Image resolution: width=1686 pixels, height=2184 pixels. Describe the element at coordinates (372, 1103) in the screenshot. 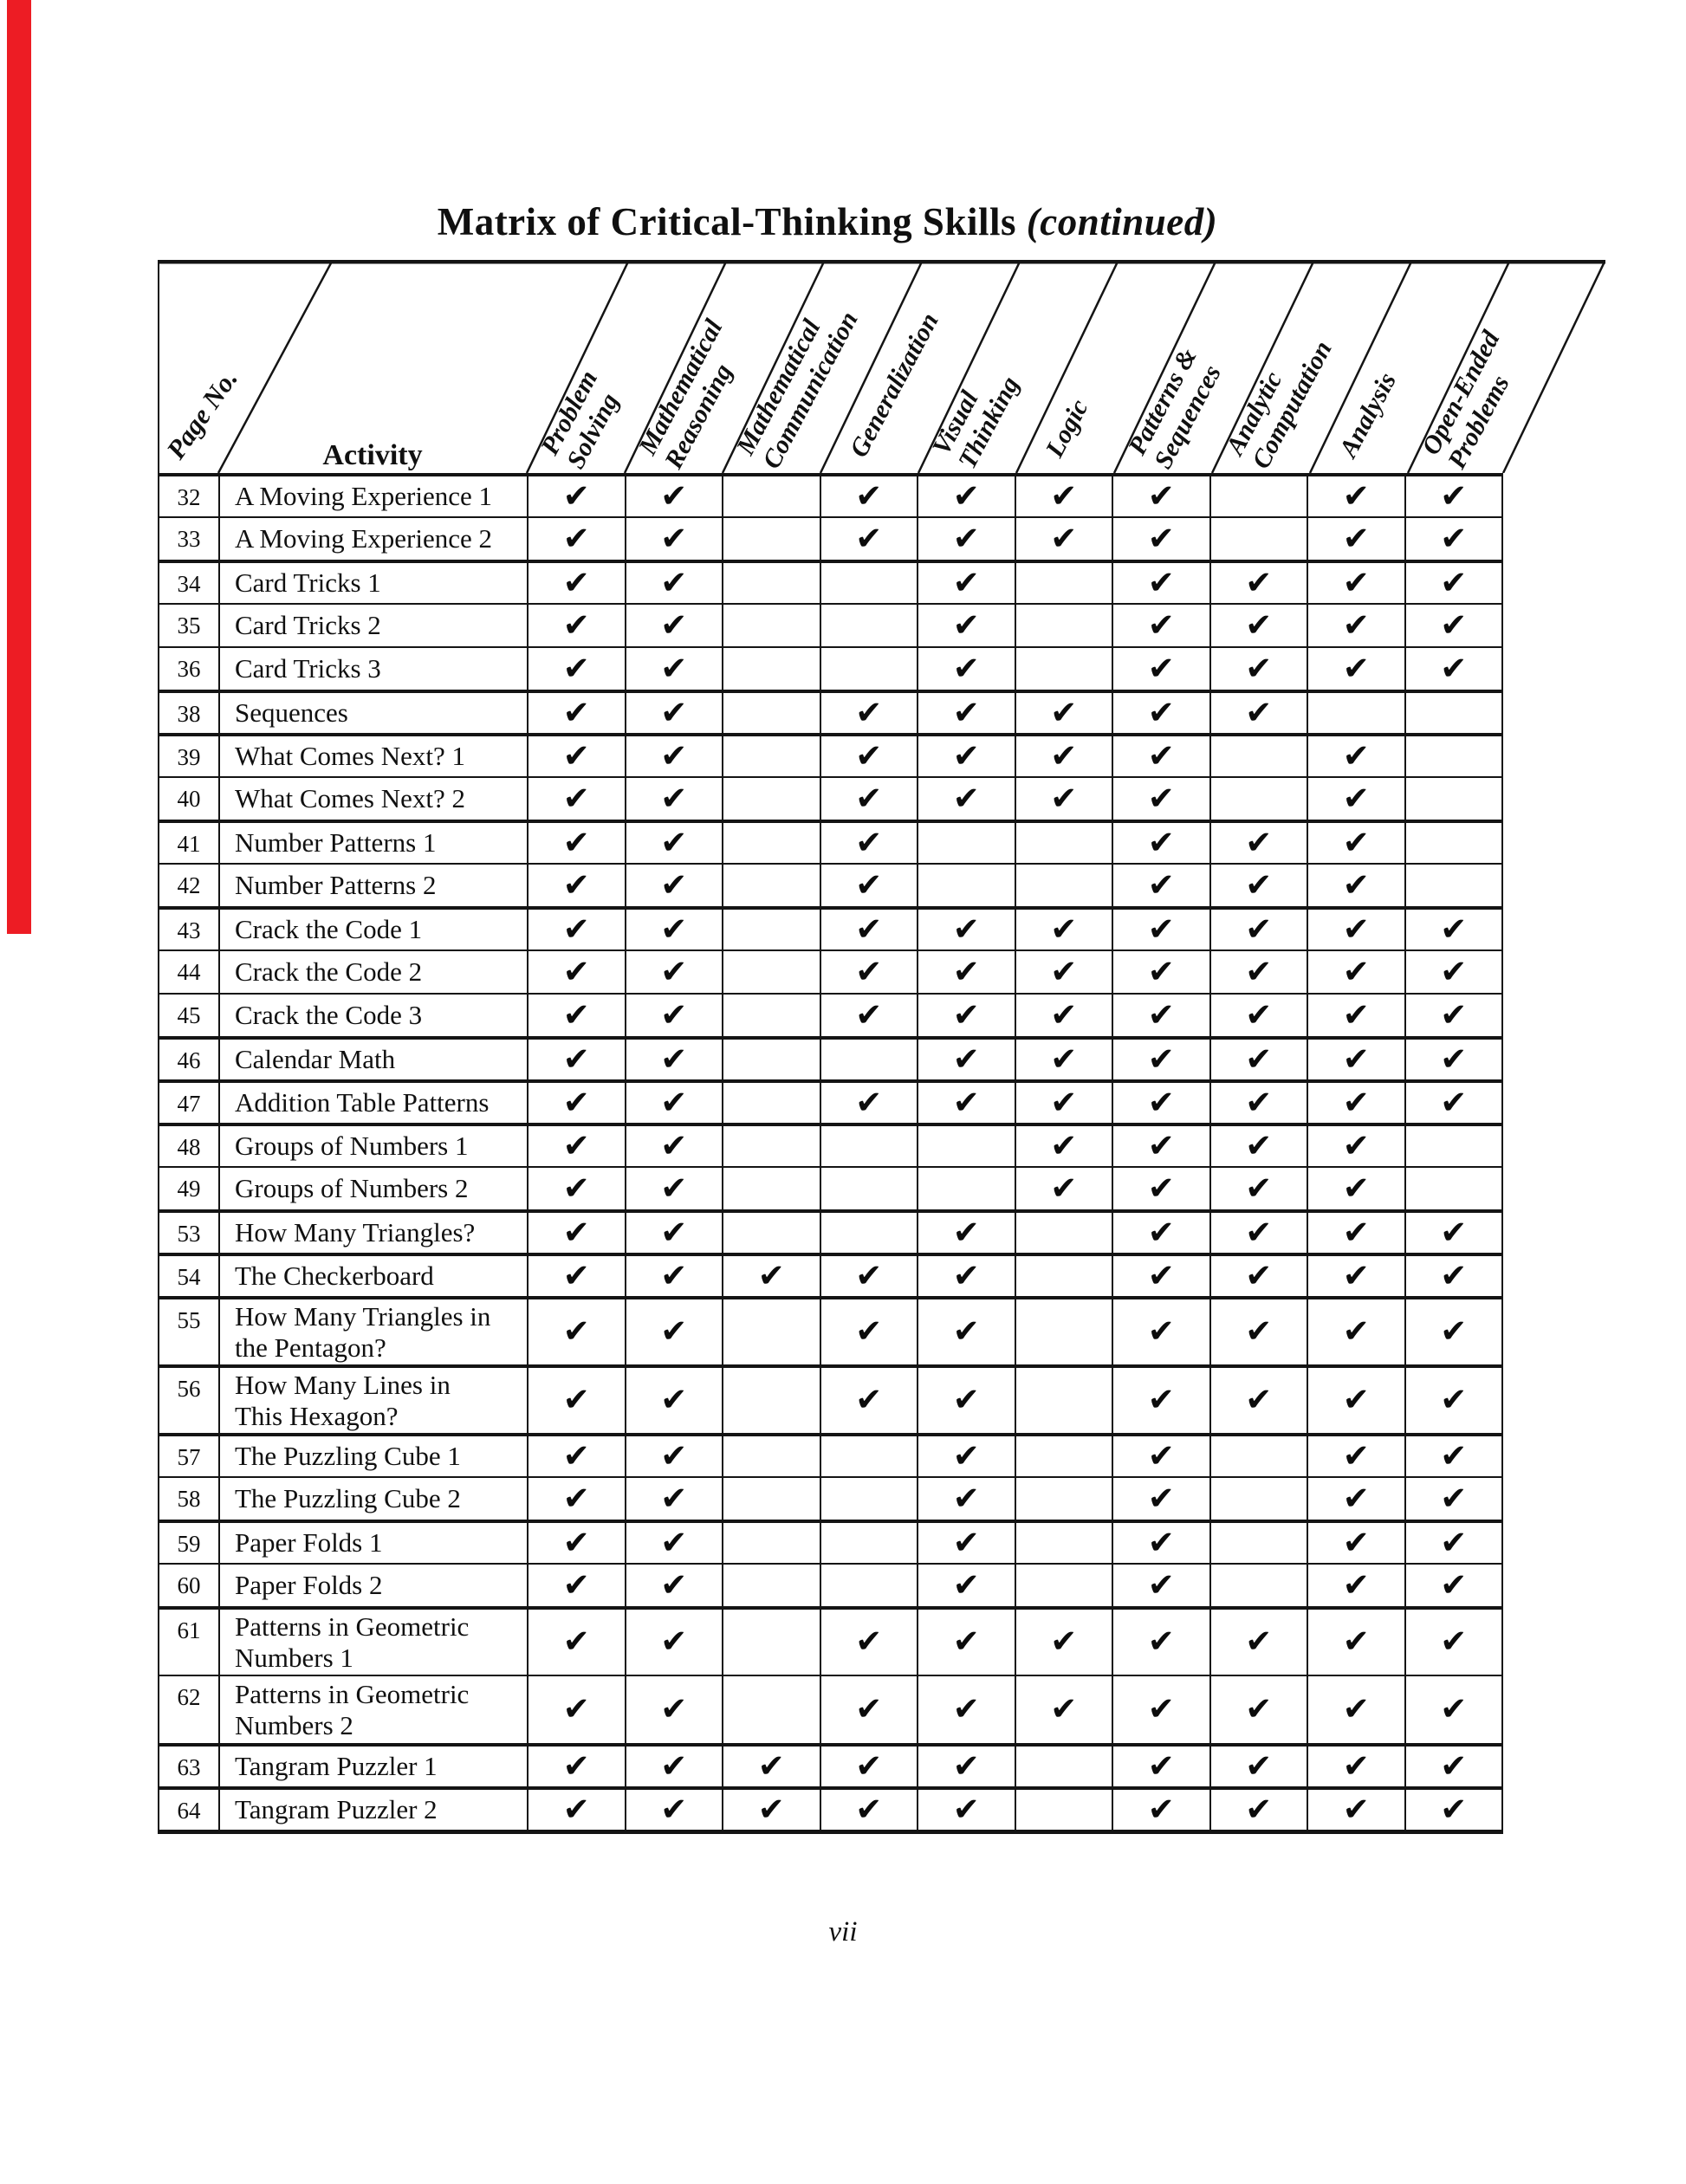

I see `activity-cell: Addition Table Patterns` at that location.